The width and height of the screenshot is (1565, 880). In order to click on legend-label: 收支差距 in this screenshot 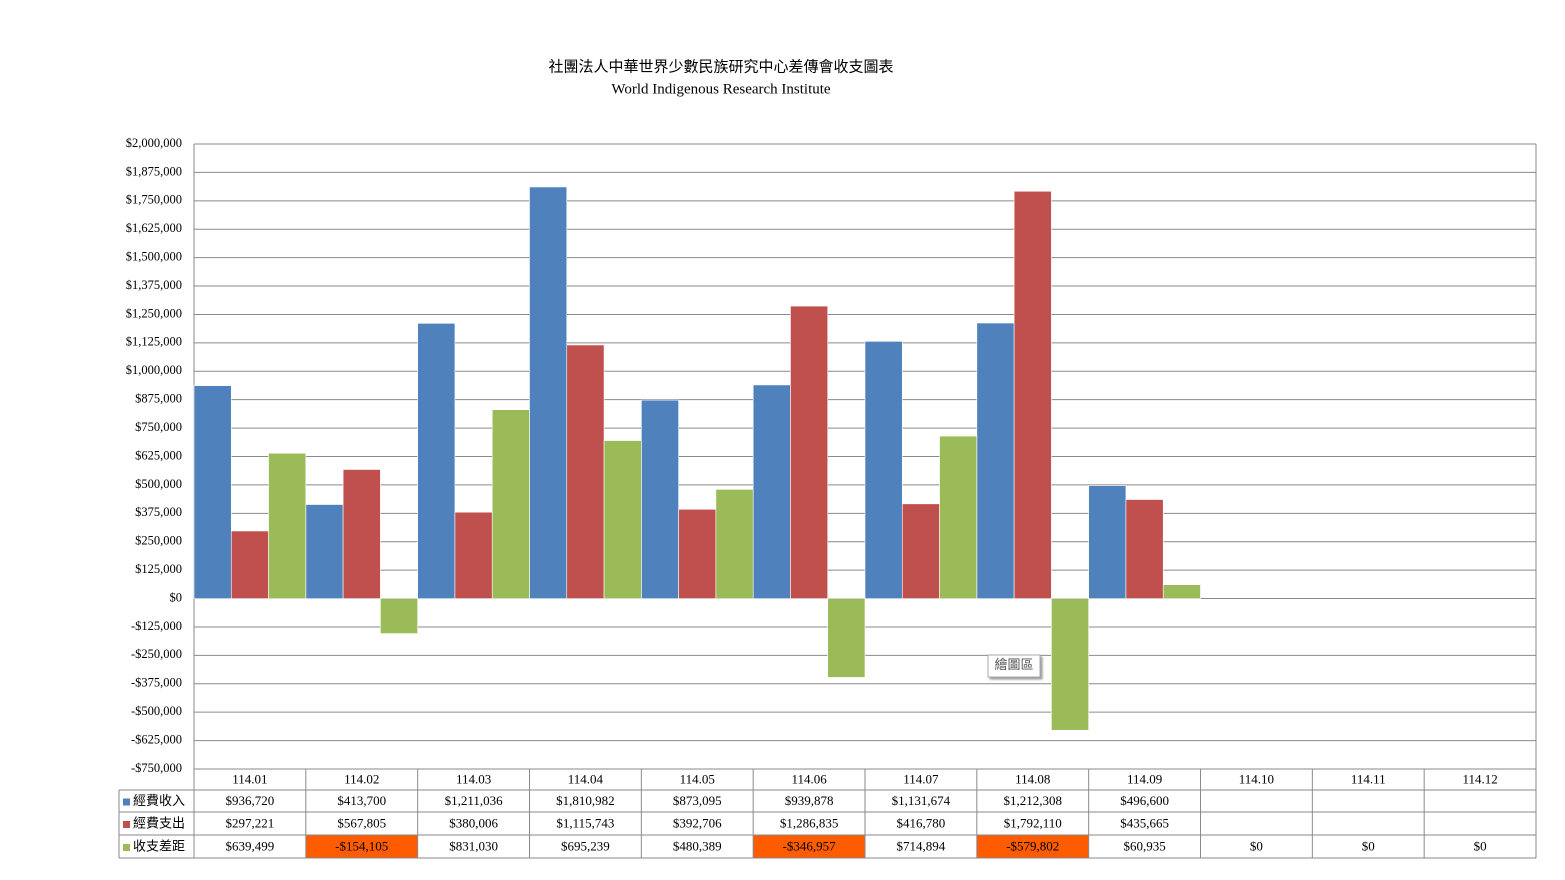, I will do `click(159, 845)`.